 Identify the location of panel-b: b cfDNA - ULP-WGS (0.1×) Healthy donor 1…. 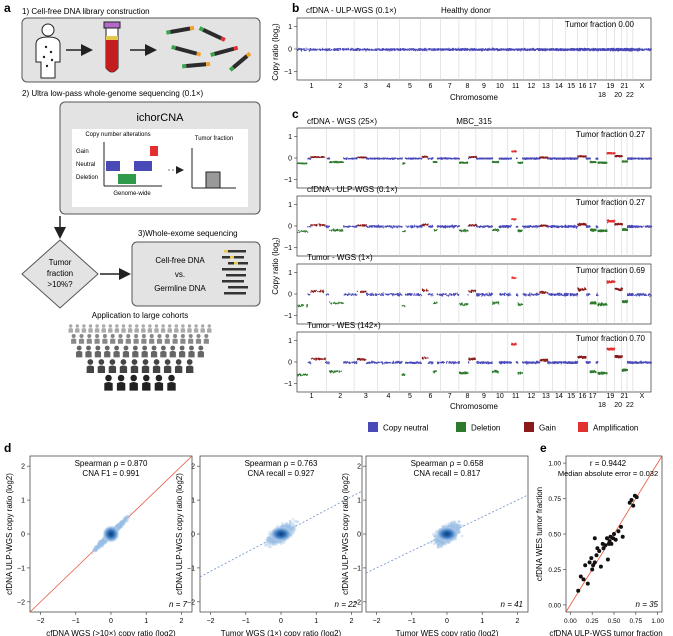
(461, 51).